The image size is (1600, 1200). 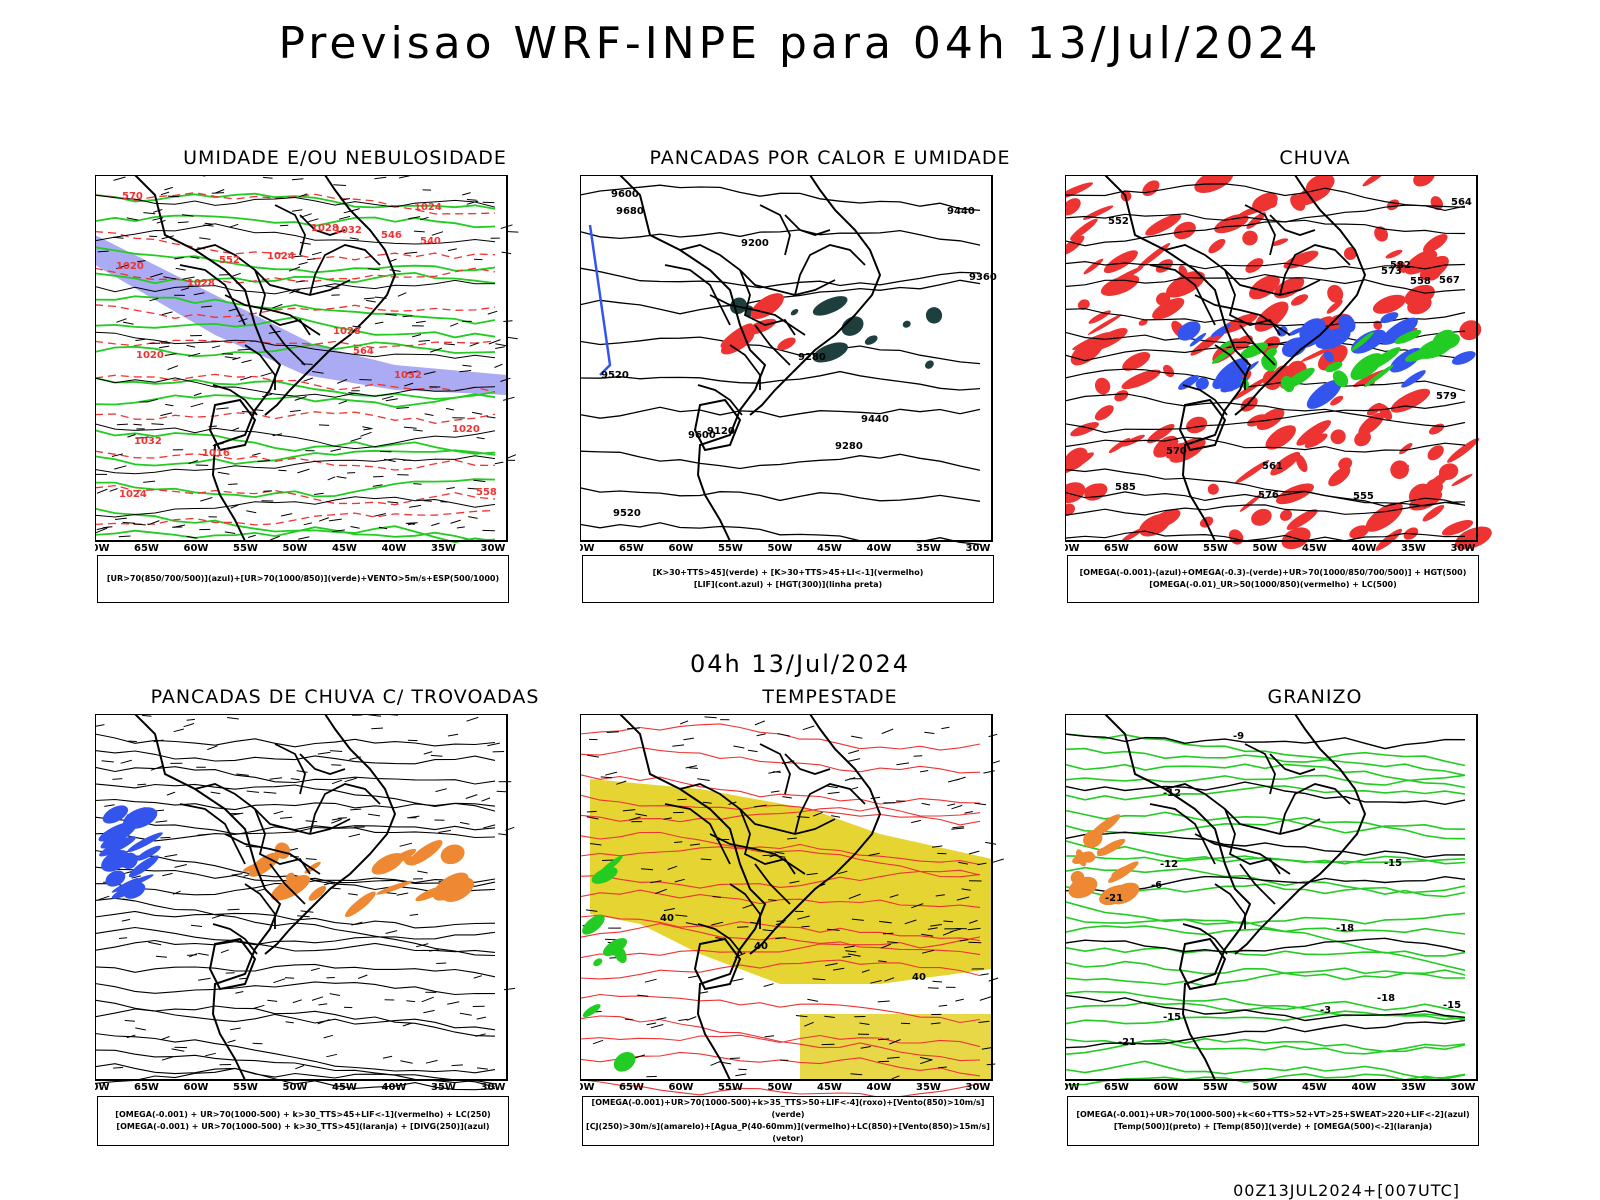 I want to click on lon-tick-label: 65W, so click(x=631, y=548).